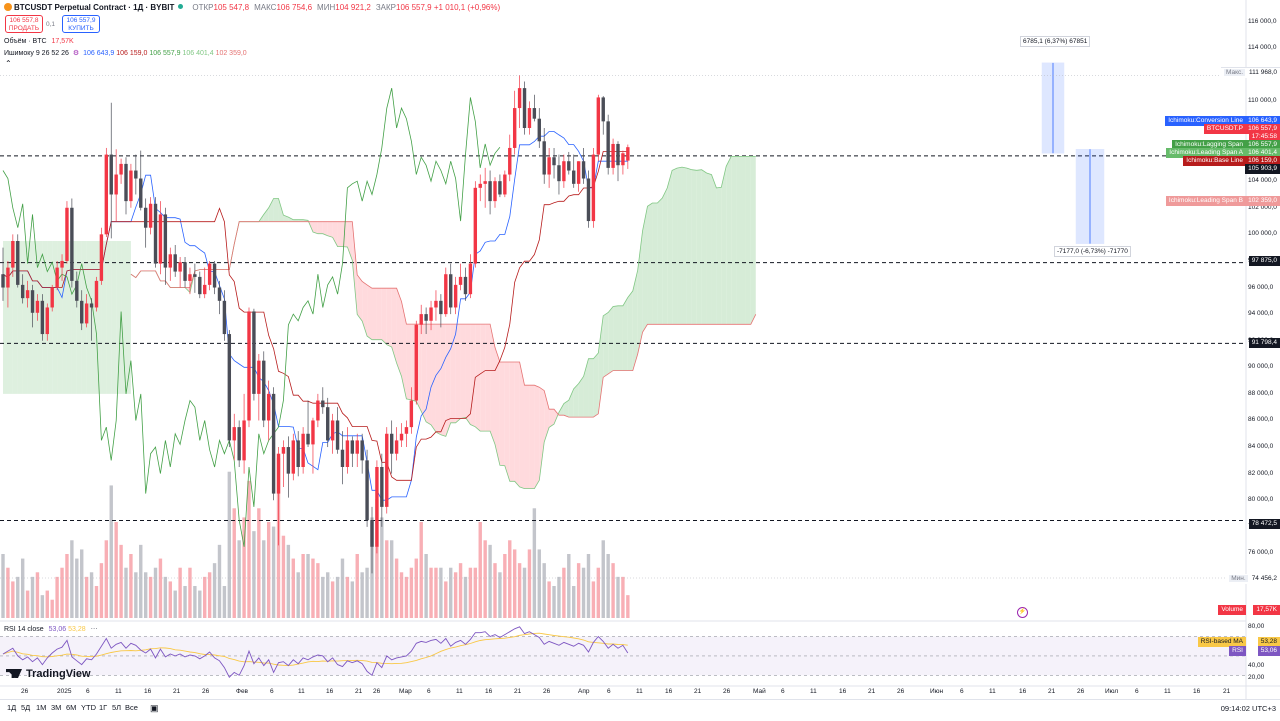 This screenshot has width=1280, height=721. What do you see at coordinates (117, 707) in the screenshot?
I see `timeframe-7: 5Л` at bounding box center [117, 707].